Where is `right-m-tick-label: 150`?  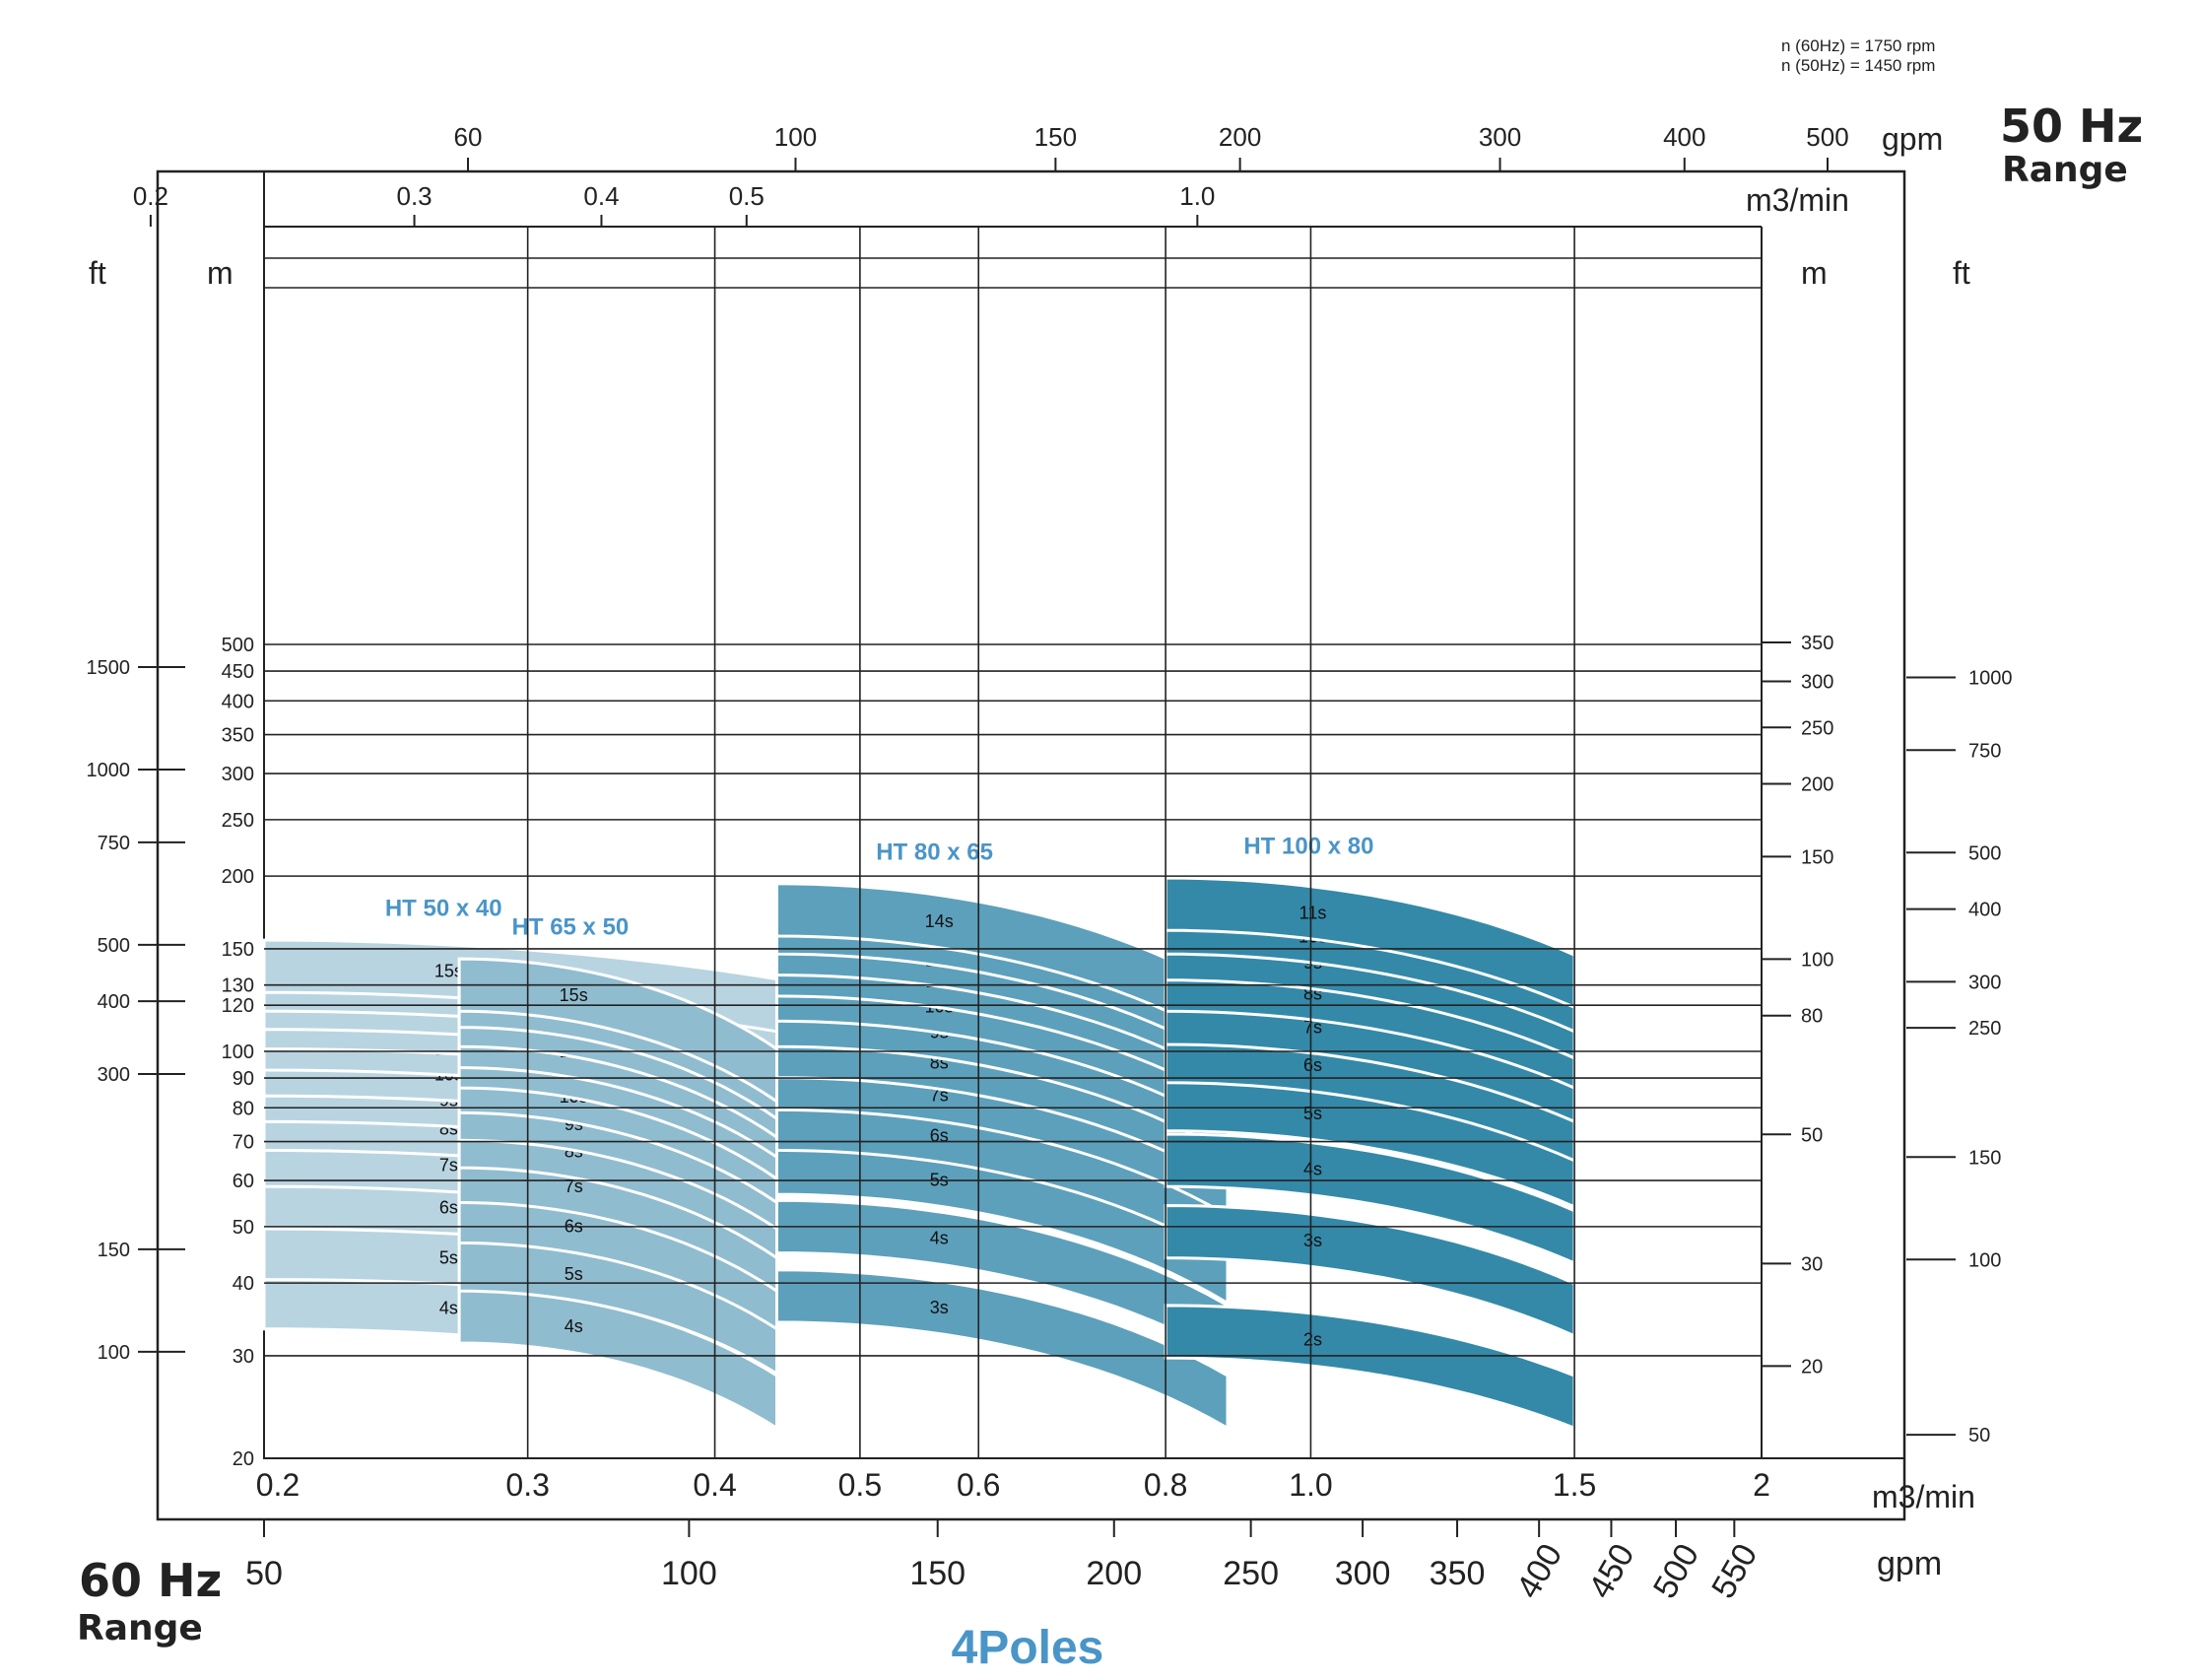
right-m-tick-label: 150 is located at coordinates (1817, 857).